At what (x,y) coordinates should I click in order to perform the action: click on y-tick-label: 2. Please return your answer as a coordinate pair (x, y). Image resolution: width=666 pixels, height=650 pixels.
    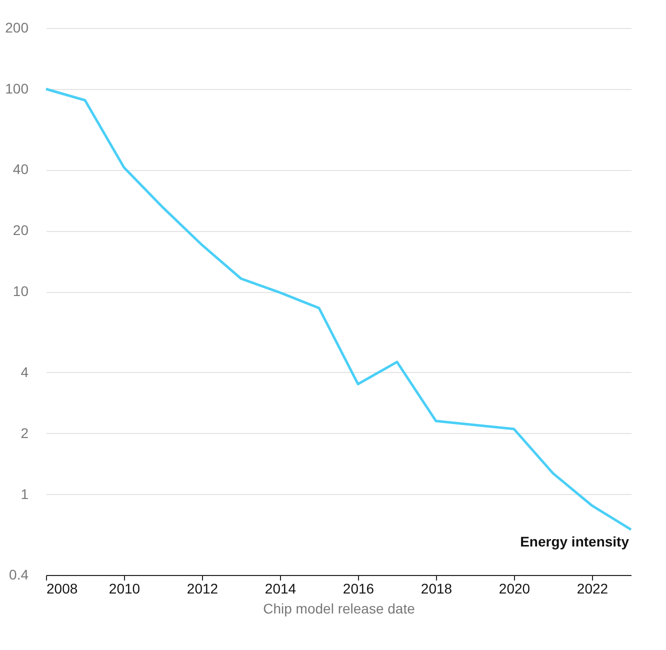
    Looking at the image, I should click on (24, 432).